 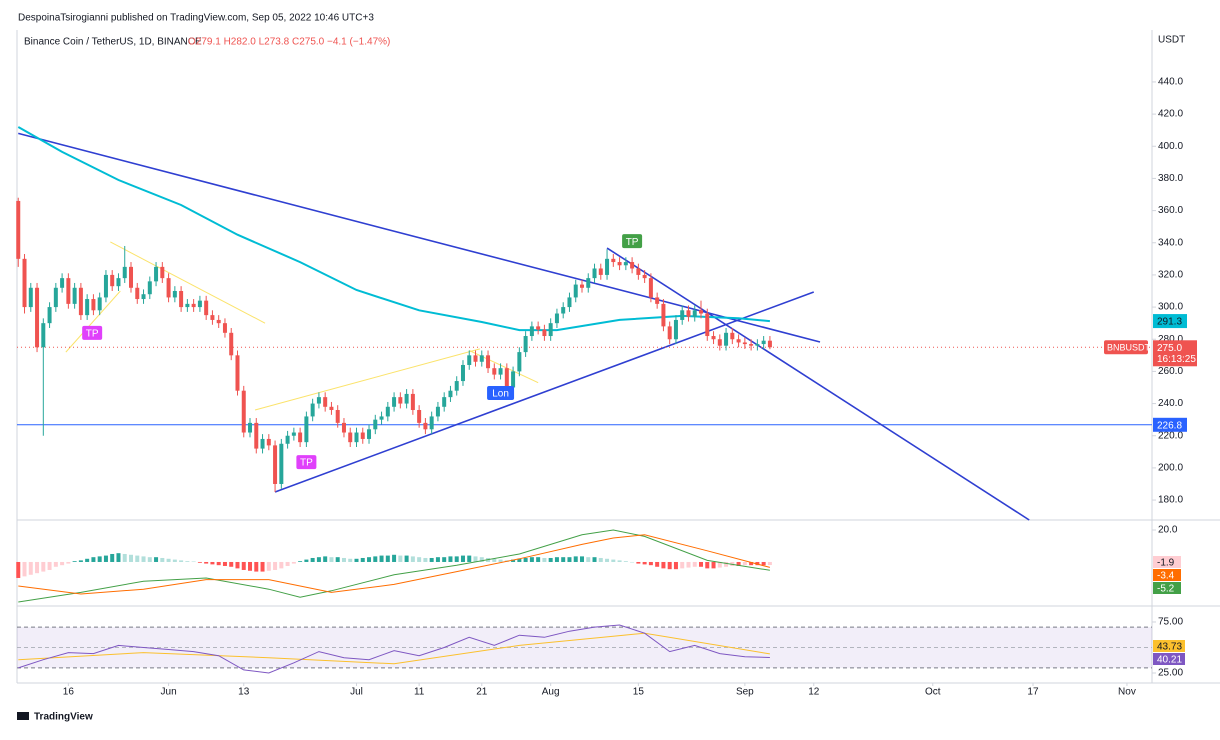 I want to click on last-price-label: 275.0, so click(x=1169, y=348).